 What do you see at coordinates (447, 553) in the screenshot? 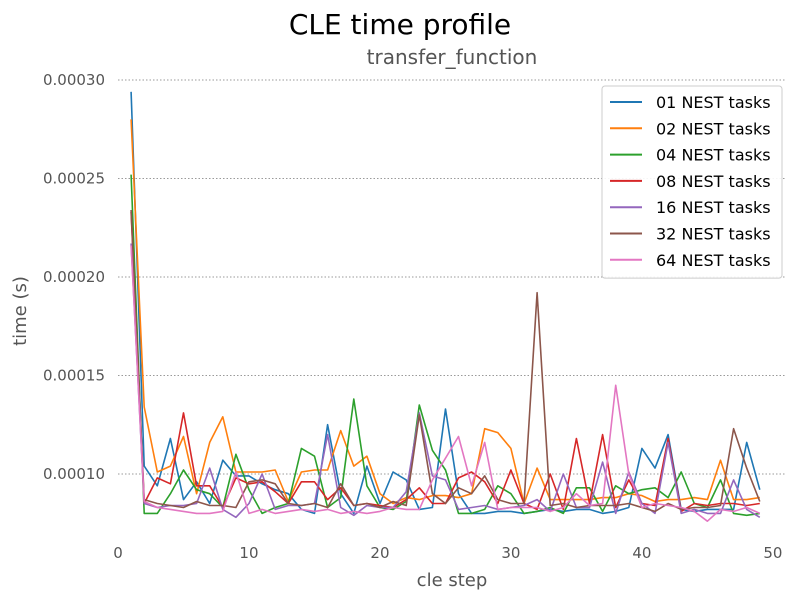
I see `x-axis-ticks: 0 10 20 30 40 50` at bounding box center [447, 553].